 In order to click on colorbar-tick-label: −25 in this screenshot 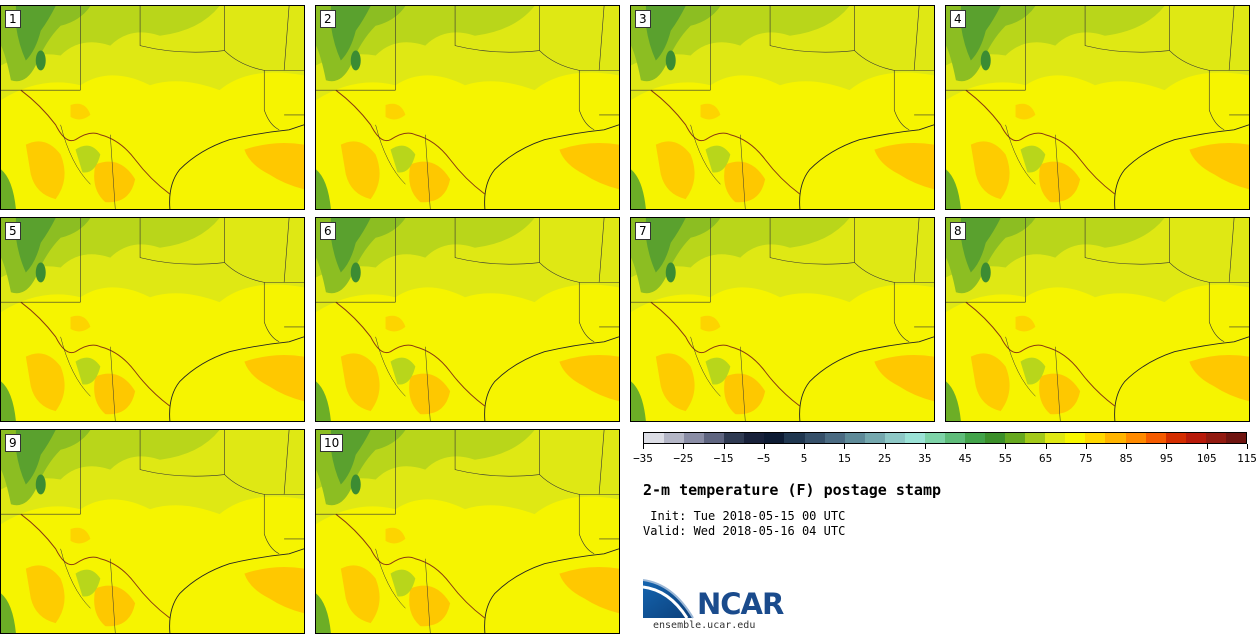, I will do `click(683, 458)`.